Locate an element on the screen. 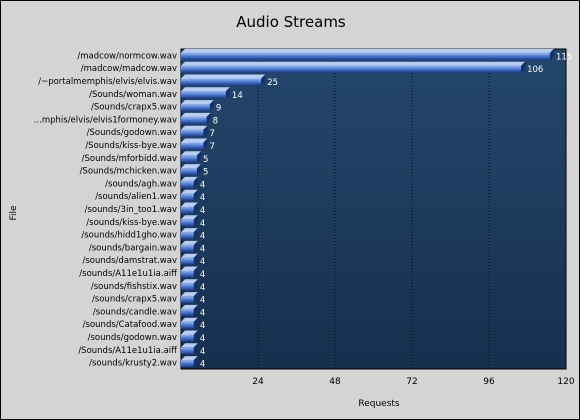  category-label: /sounds/bargain.wav is located at coordinates (133, 248).